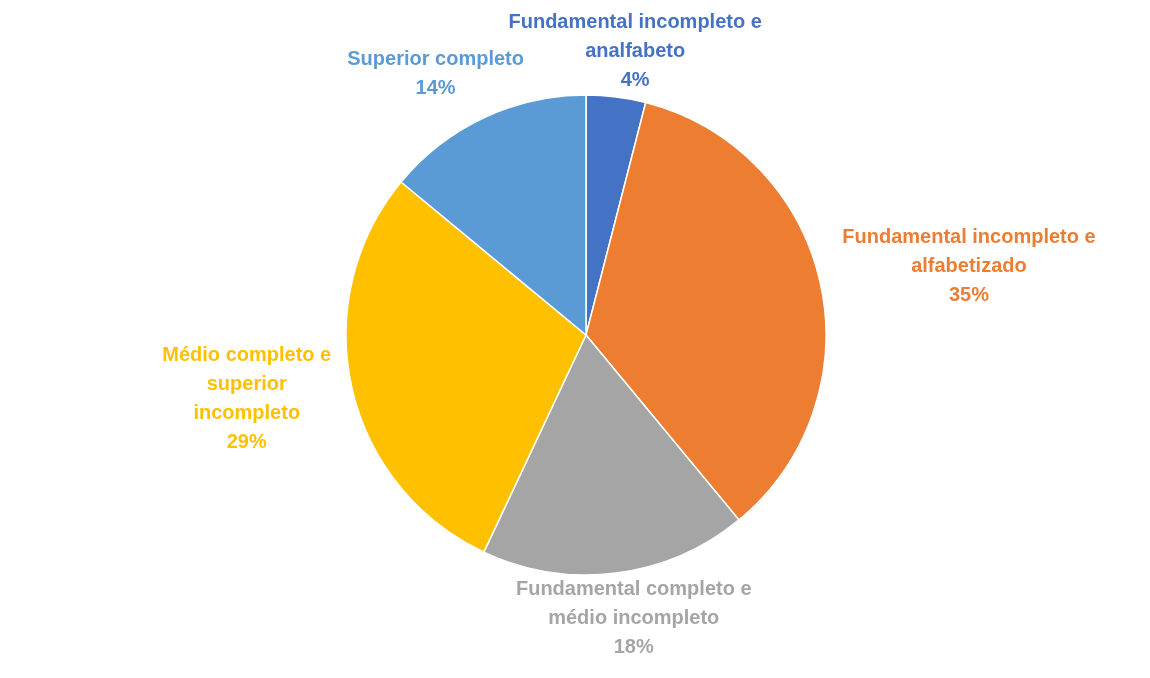  I want to click on slice-label: Fundamental incompleto e alfabetizado, so click(969, 250).